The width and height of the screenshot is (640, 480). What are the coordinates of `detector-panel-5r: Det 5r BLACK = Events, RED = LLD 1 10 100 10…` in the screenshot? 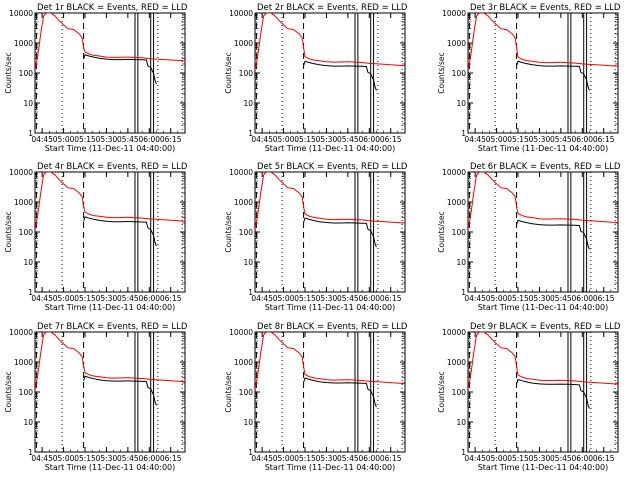 It's located at (316, 237).